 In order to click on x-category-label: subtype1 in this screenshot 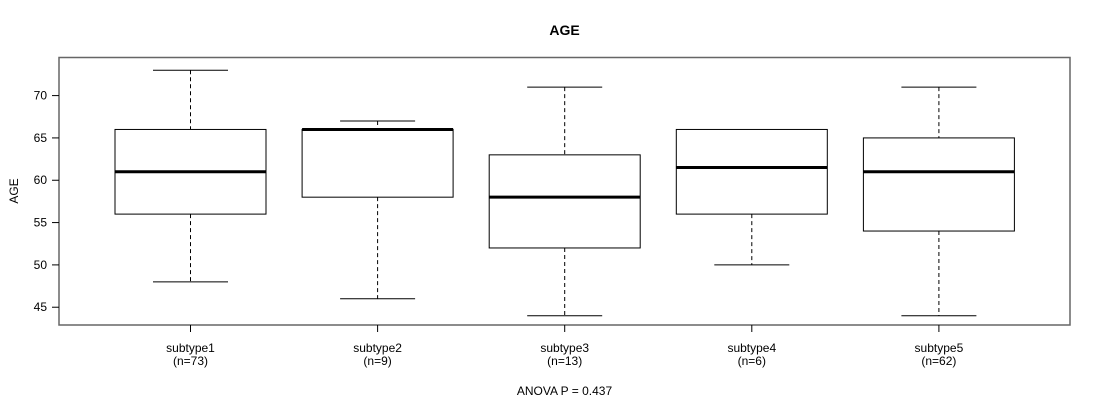, I will do `click(190, 348)`.